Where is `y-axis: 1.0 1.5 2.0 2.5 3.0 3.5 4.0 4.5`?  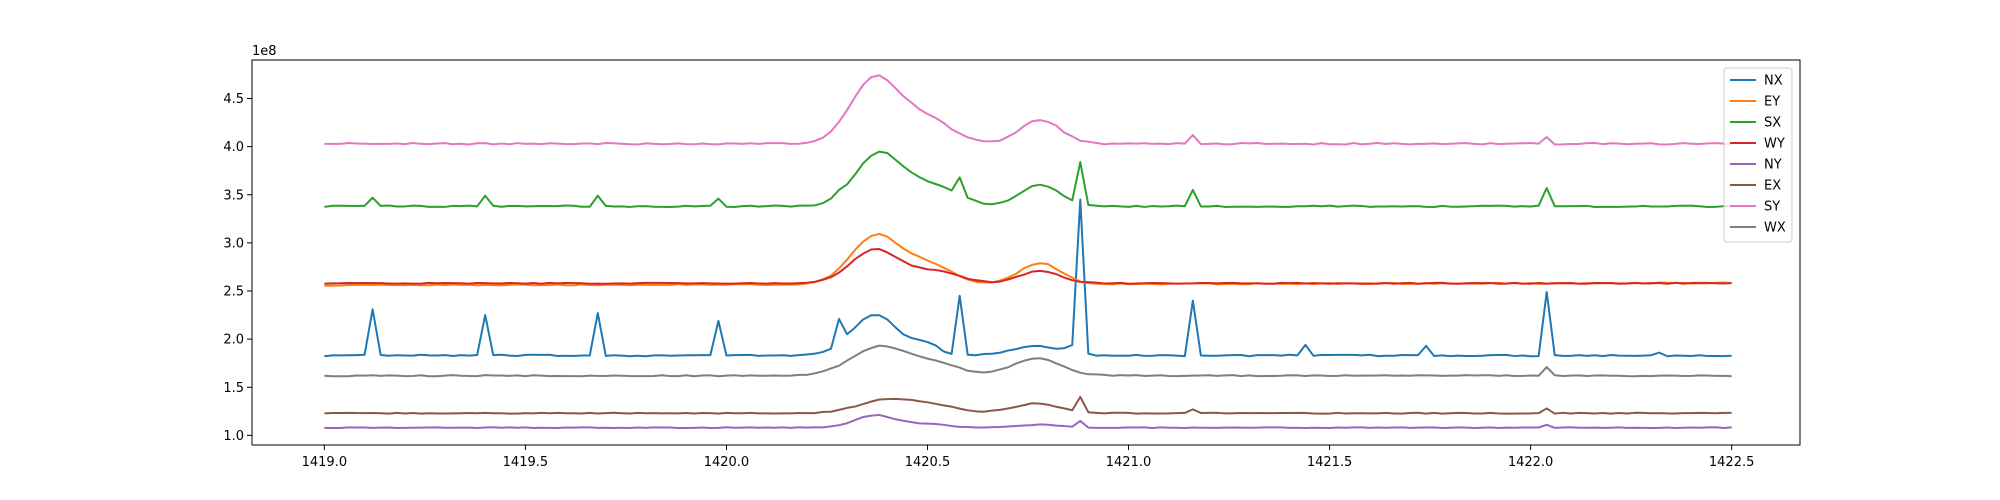 y-axis: 1.0 1.5 2.0 2.5 3.0 3.5 4.0 4.5 is located at coordinates (237, 268).